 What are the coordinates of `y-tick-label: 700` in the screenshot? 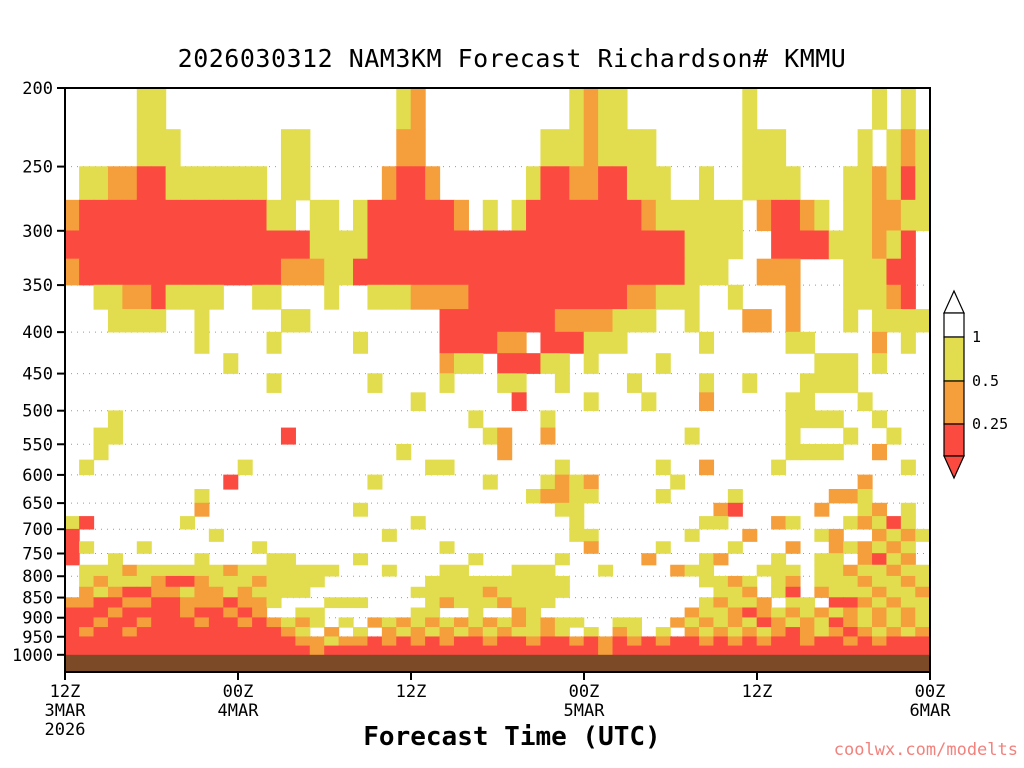 It's located at (37, 530).